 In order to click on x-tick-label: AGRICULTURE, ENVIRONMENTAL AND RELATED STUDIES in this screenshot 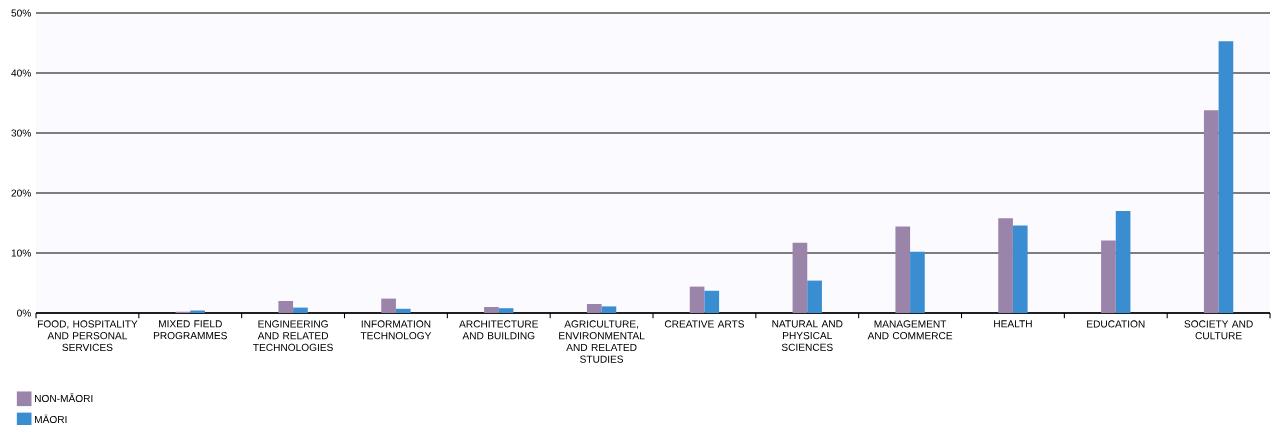, I will do `click(602, 341)`.